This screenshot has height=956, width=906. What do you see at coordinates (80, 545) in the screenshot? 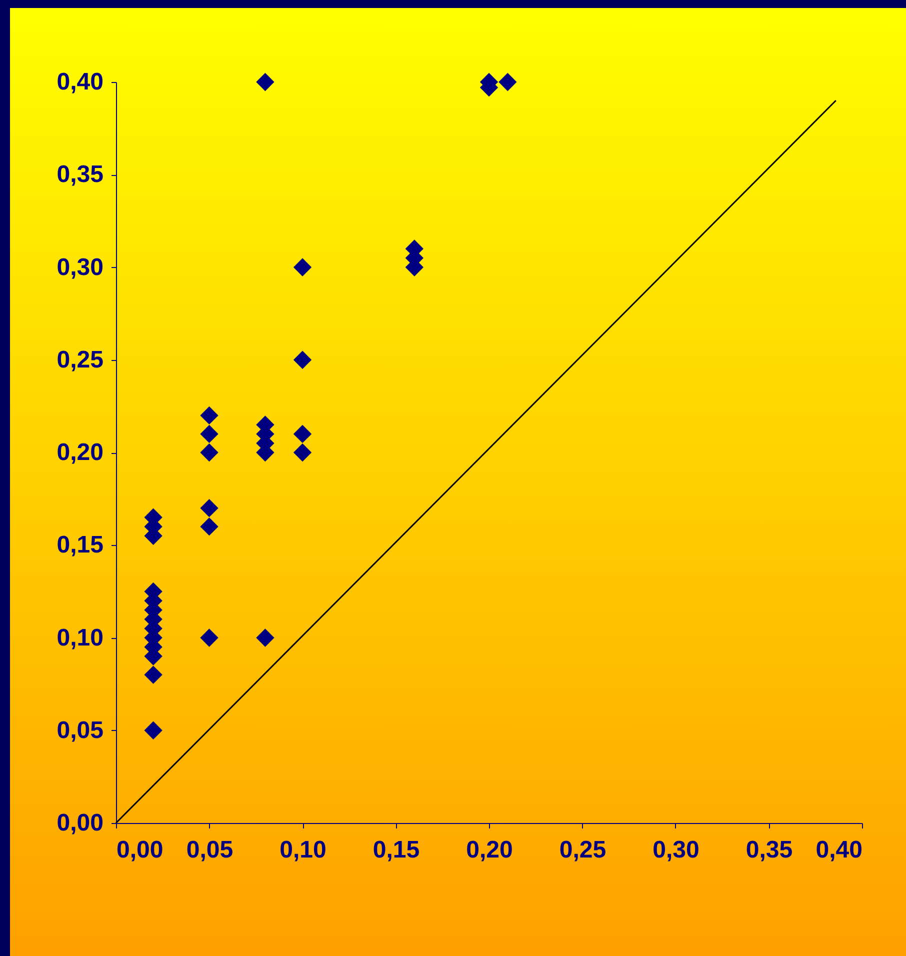
I see `y-tick-label: 0,15` at bounding box center [80, 545].